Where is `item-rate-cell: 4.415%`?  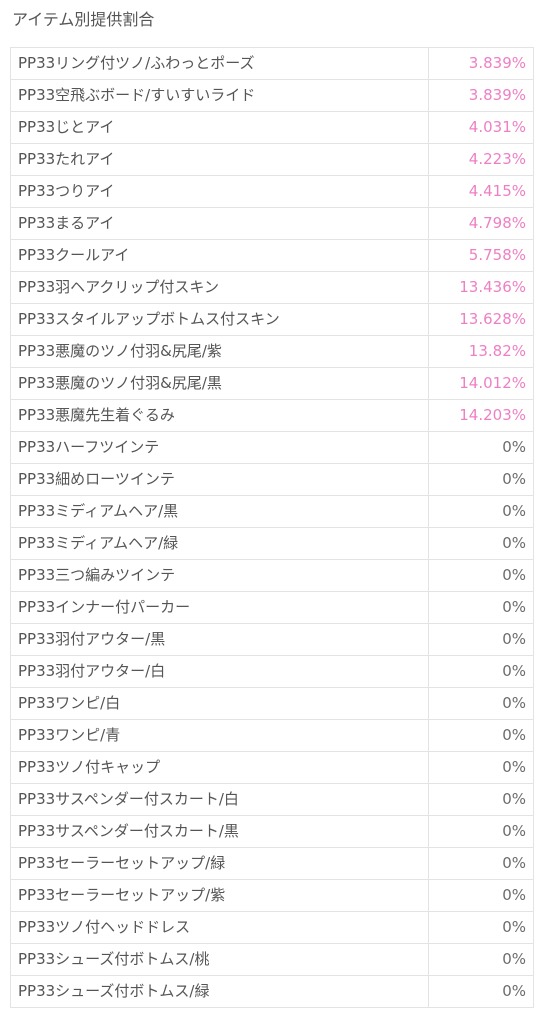
item-rate-cell: 4.415% is located at coordinates (481, 191).